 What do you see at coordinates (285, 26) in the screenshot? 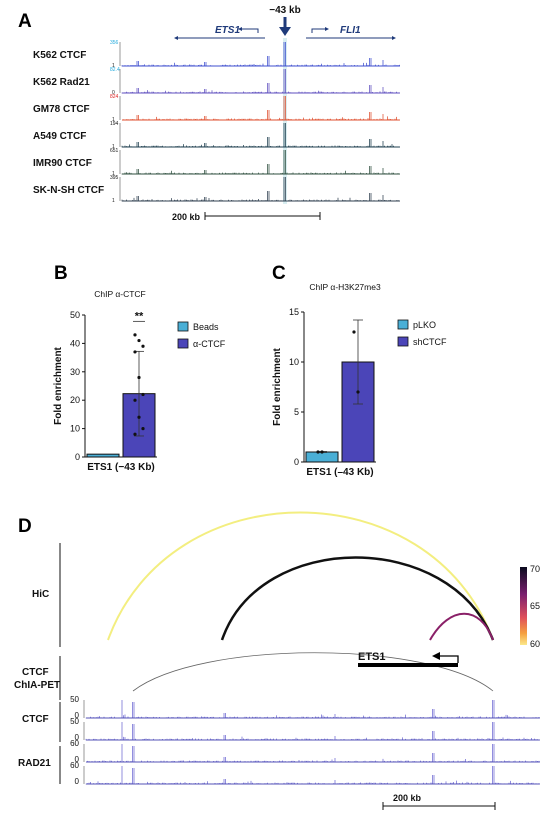
I see `marker-arrow` at bounding box center [285, 26].